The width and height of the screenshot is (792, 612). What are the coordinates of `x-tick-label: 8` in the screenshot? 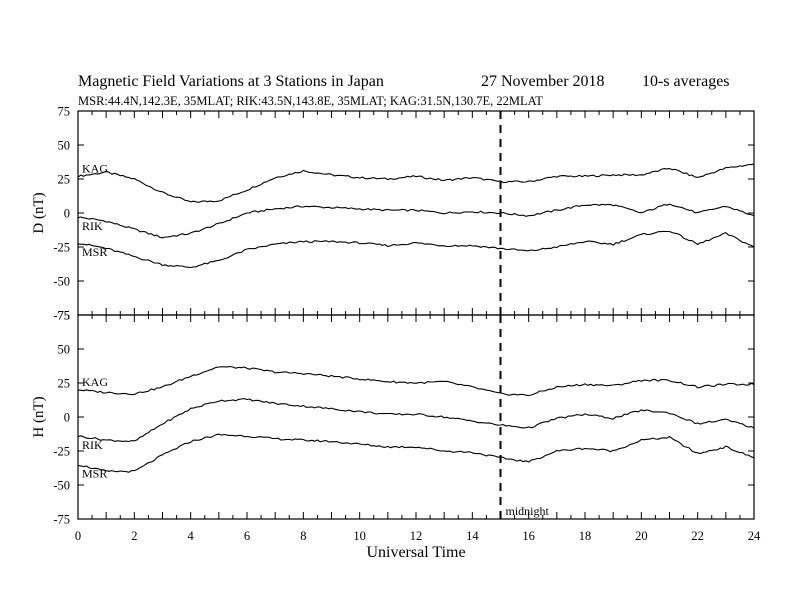 It's located at (303, 536).